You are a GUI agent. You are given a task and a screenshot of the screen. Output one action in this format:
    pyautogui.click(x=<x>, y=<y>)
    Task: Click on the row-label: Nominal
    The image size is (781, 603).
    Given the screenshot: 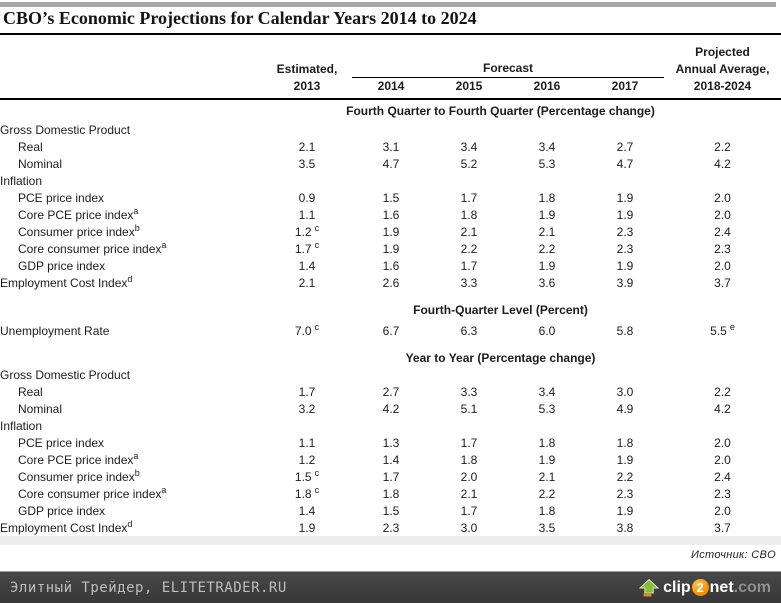 What is the action you would take?
    pyautogui.click(x=40, y=164)
    